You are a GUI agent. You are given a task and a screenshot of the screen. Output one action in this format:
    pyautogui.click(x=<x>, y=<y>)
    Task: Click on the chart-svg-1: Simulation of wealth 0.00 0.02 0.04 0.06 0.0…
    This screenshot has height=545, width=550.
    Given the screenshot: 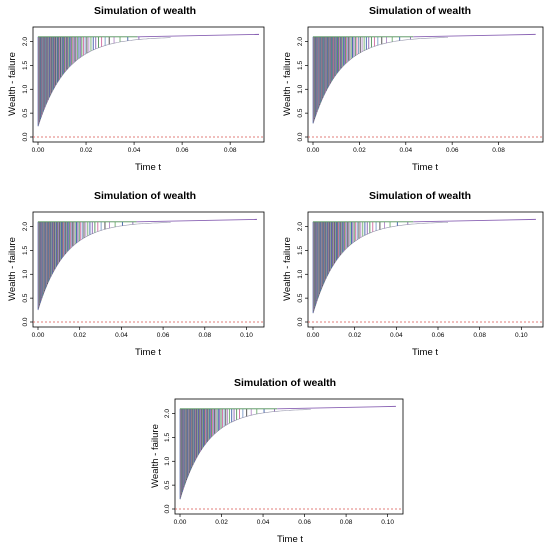 What is the action you would take?
    pyautogui.click(x=136, y=89)
    